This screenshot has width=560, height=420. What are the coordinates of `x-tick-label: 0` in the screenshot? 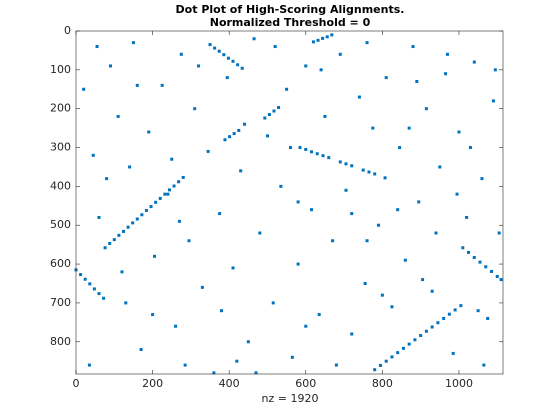 It's located at (76, 383).